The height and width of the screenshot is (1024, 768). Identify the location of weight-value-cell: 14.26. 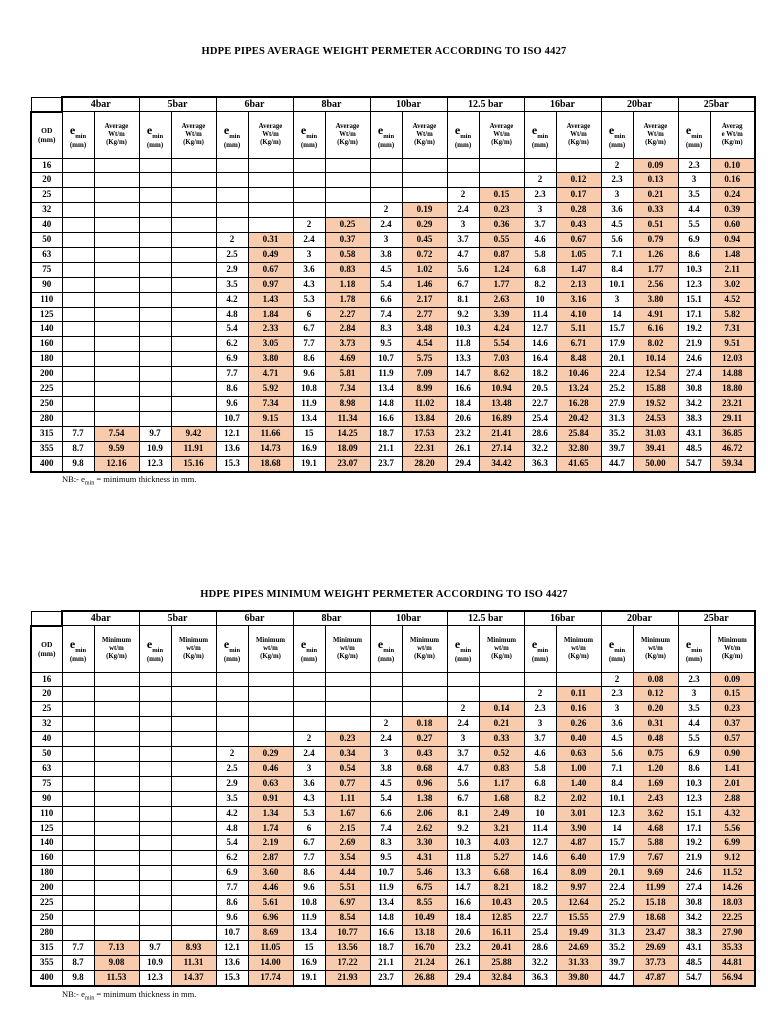
(732, 888).